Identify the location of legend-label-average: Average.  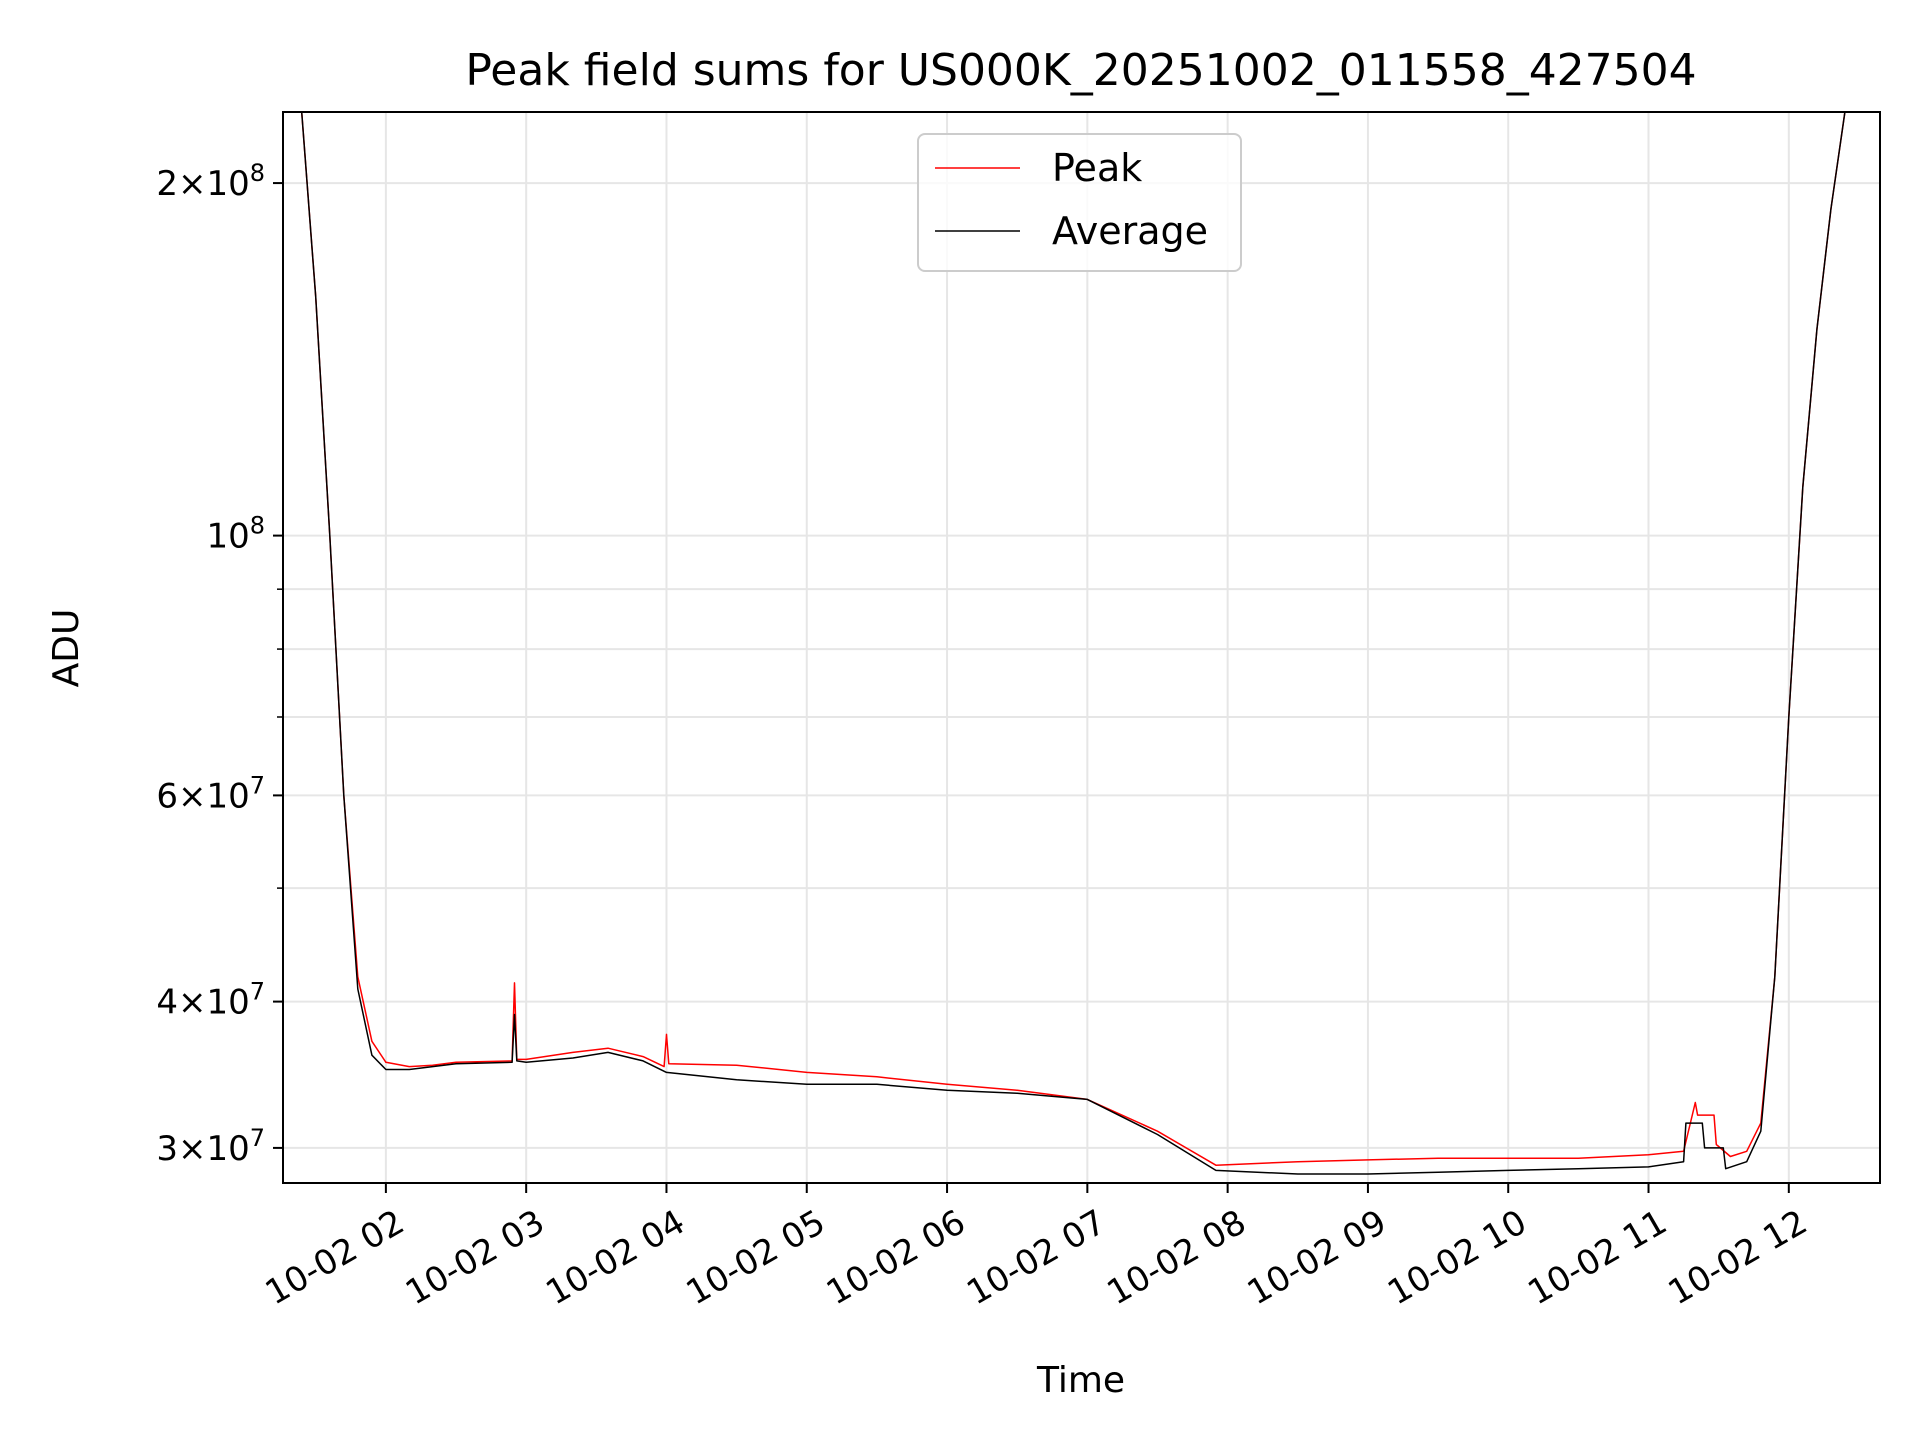
(1130, 231).